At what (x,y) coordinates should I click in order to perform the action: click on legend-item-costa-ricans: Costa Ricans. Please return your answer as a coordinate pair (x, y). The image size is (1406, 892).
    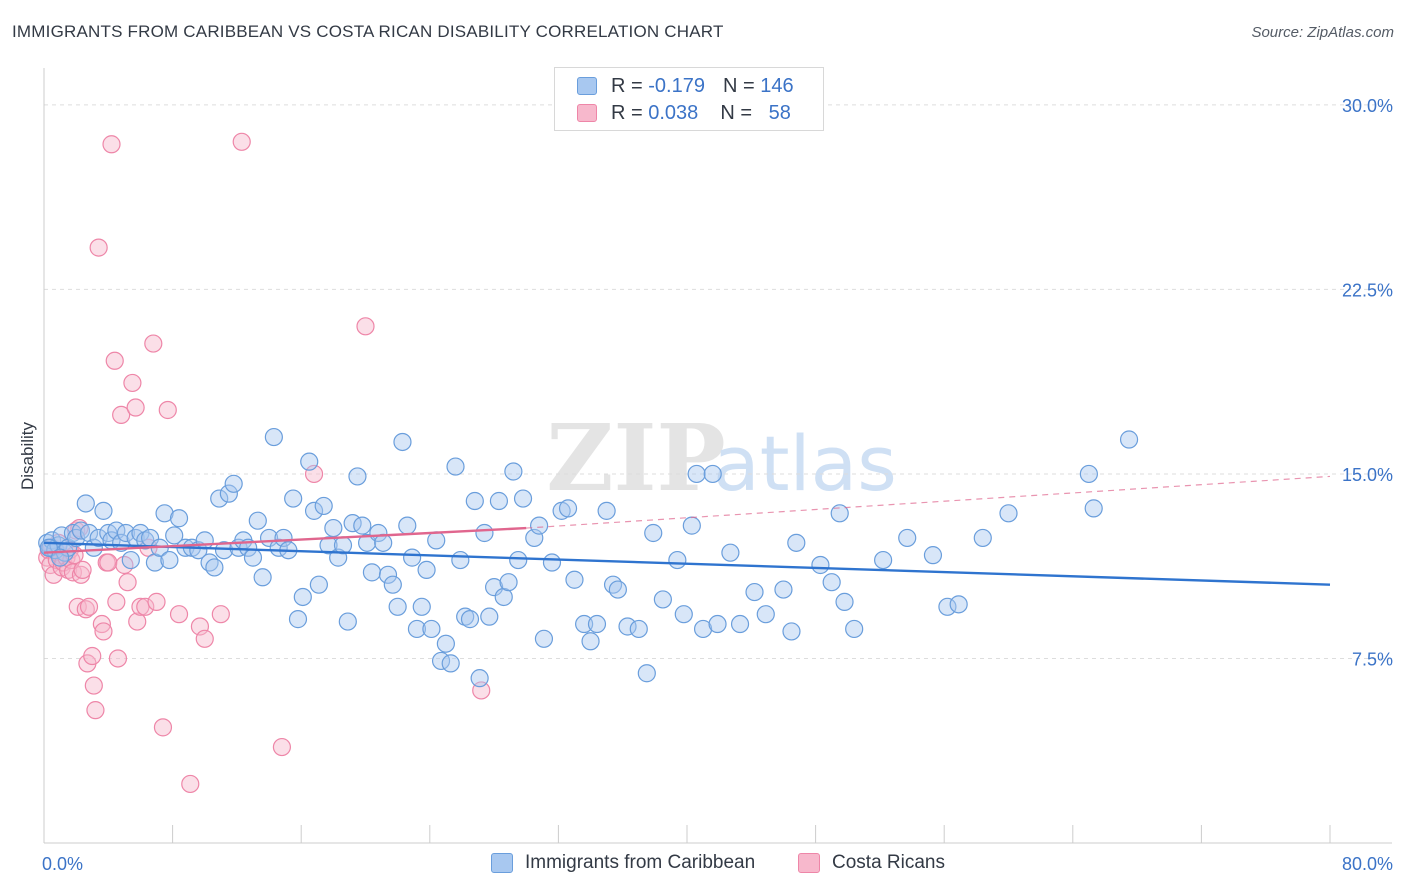
    Looking at the image, I should click on (871, 863).